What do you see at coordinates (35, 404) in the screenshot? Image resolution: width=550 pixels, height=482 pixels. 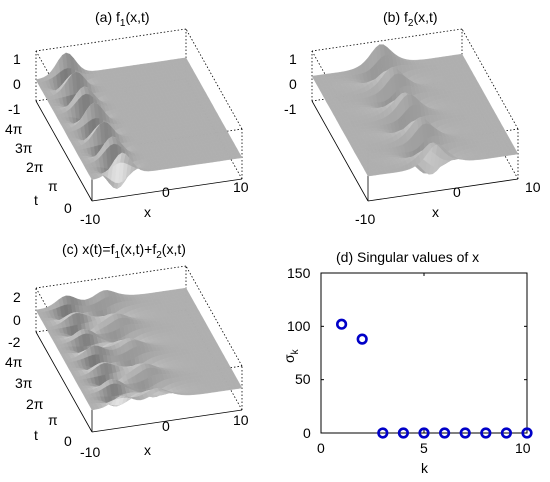 I see `panel-c-t-tick-2pi: 2π` at bounding box center [35, 404].